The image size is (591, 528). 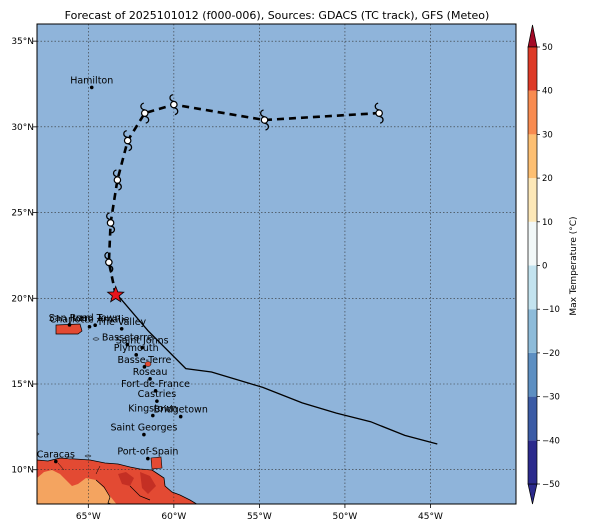 I want to click on lat-tick-label: 10°N, so click(x=22, y=471).